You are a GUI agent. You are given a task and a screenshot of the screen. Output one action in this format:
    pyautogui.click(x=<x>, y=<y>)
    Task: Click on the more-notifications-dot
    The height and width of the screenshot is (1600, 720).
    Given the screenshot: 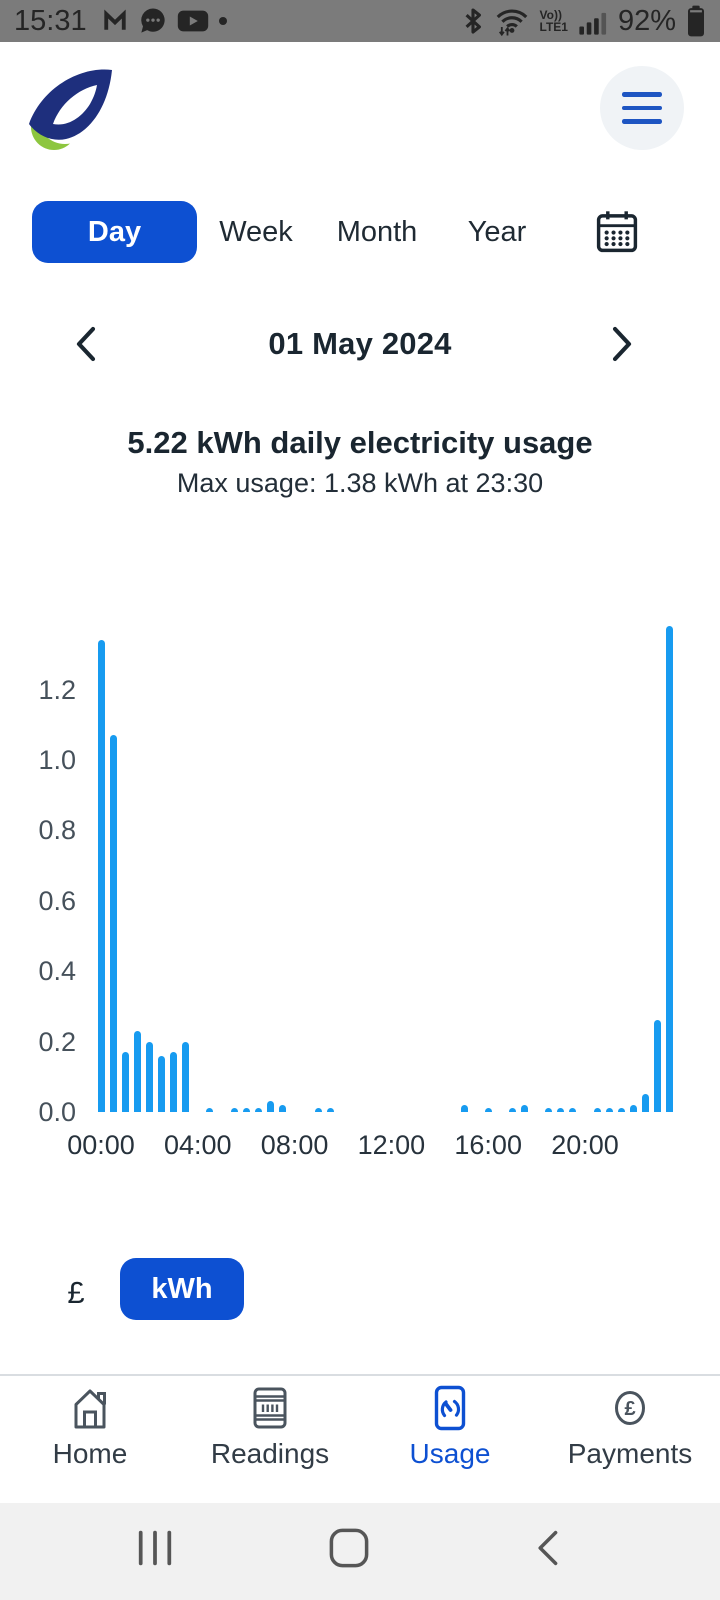 What is the action you would take?
    pyautogui.click(x=223, y=21)
    